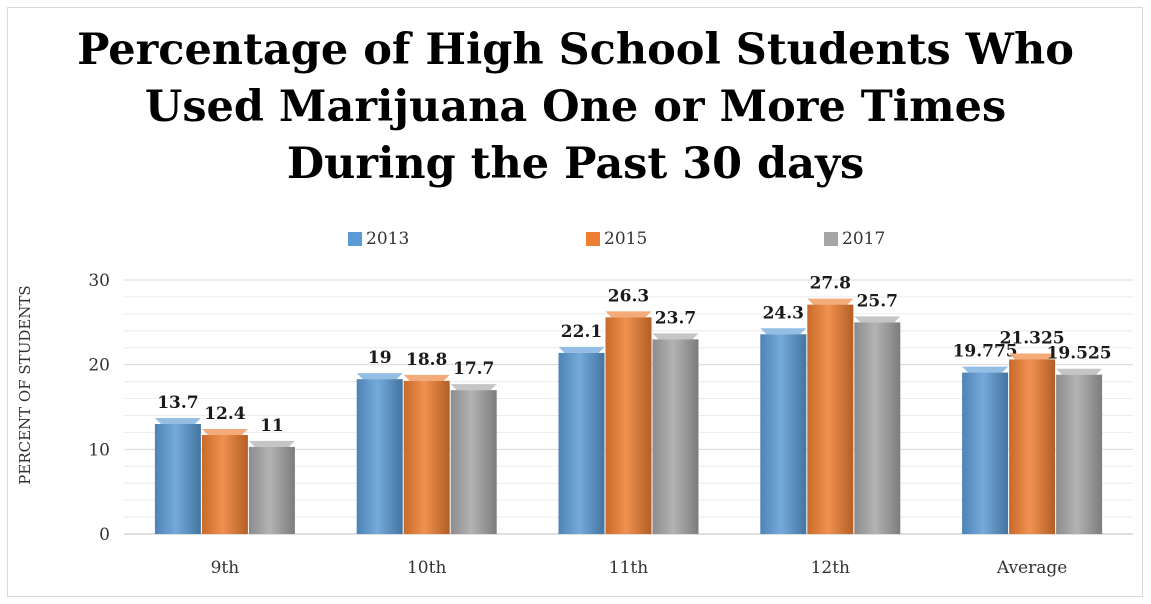  What do you see at coordinates (575, 164) in the screenshot?
I see `chart-title-line-3: During the Past 30 days` at bounding box center [575, 164].